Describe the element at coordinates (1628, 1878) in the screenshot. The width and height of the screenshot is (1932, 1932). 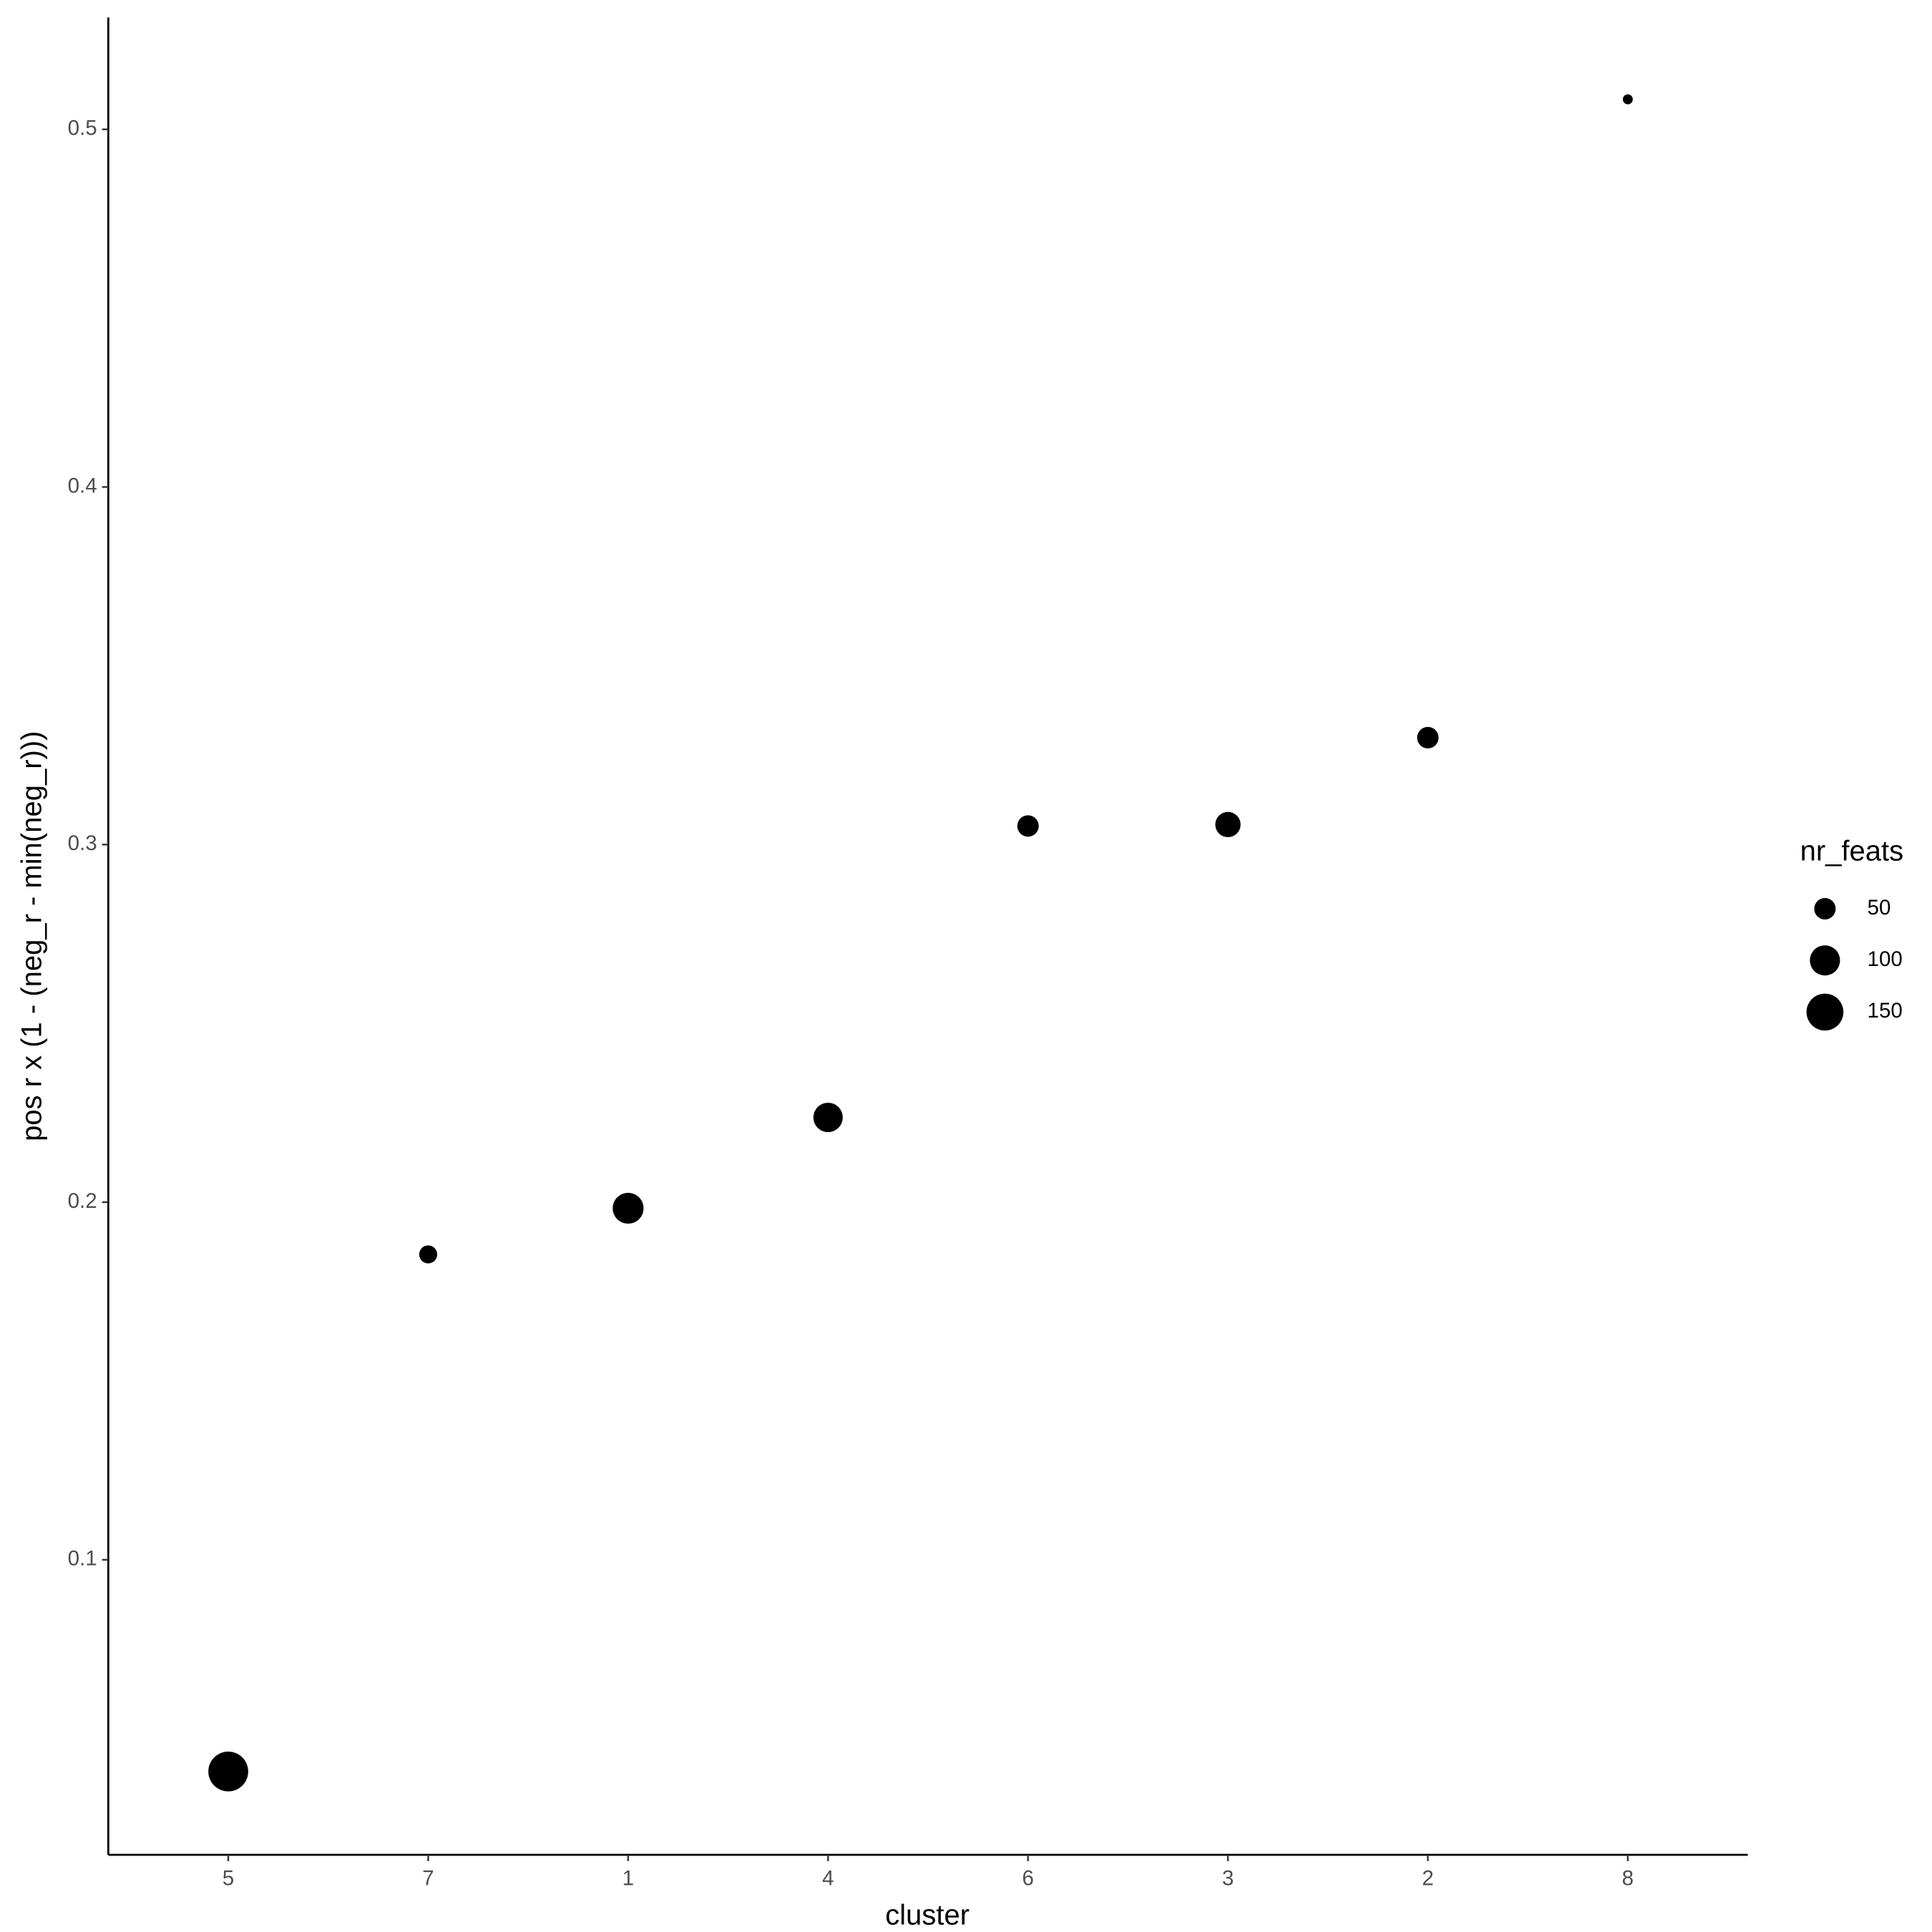
I see `x-tick-label: 8` at that location.